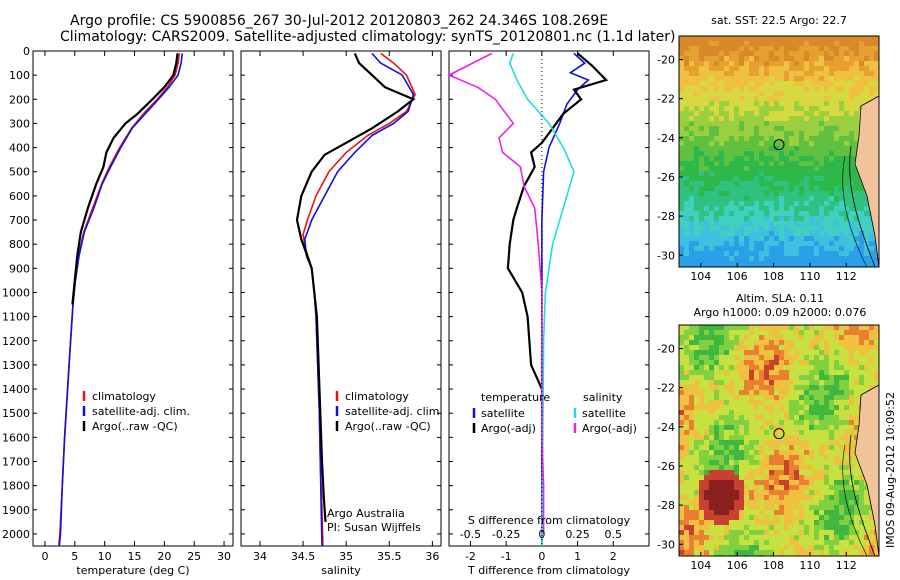 This screenshot has height=580, width=900. What do you see at coordinates (809, 565) in the screenshot?
I see `map-x-tick-label: 110` at bounding box center [809, 565].